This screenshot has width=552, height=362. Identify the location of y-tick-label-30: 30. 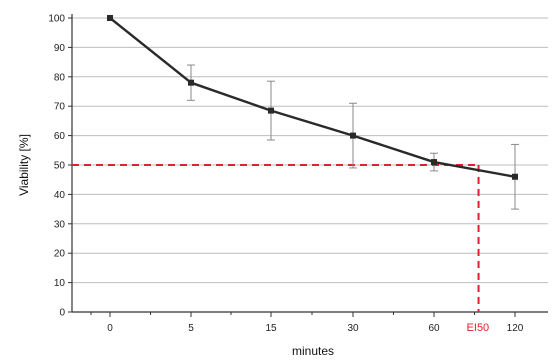
(60, 224).